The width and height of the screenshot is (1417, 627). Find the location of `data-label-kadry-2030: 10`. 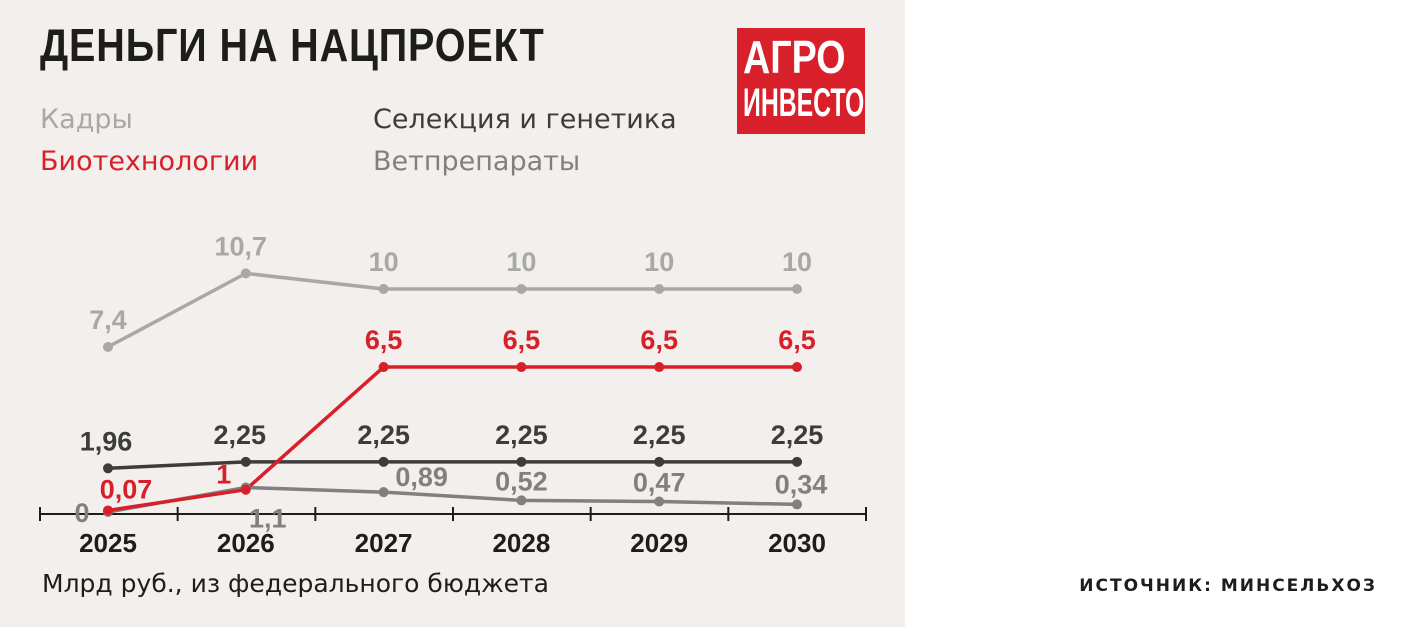

data-label-kadry-2030: 10 is located at coordinates (797, 262).